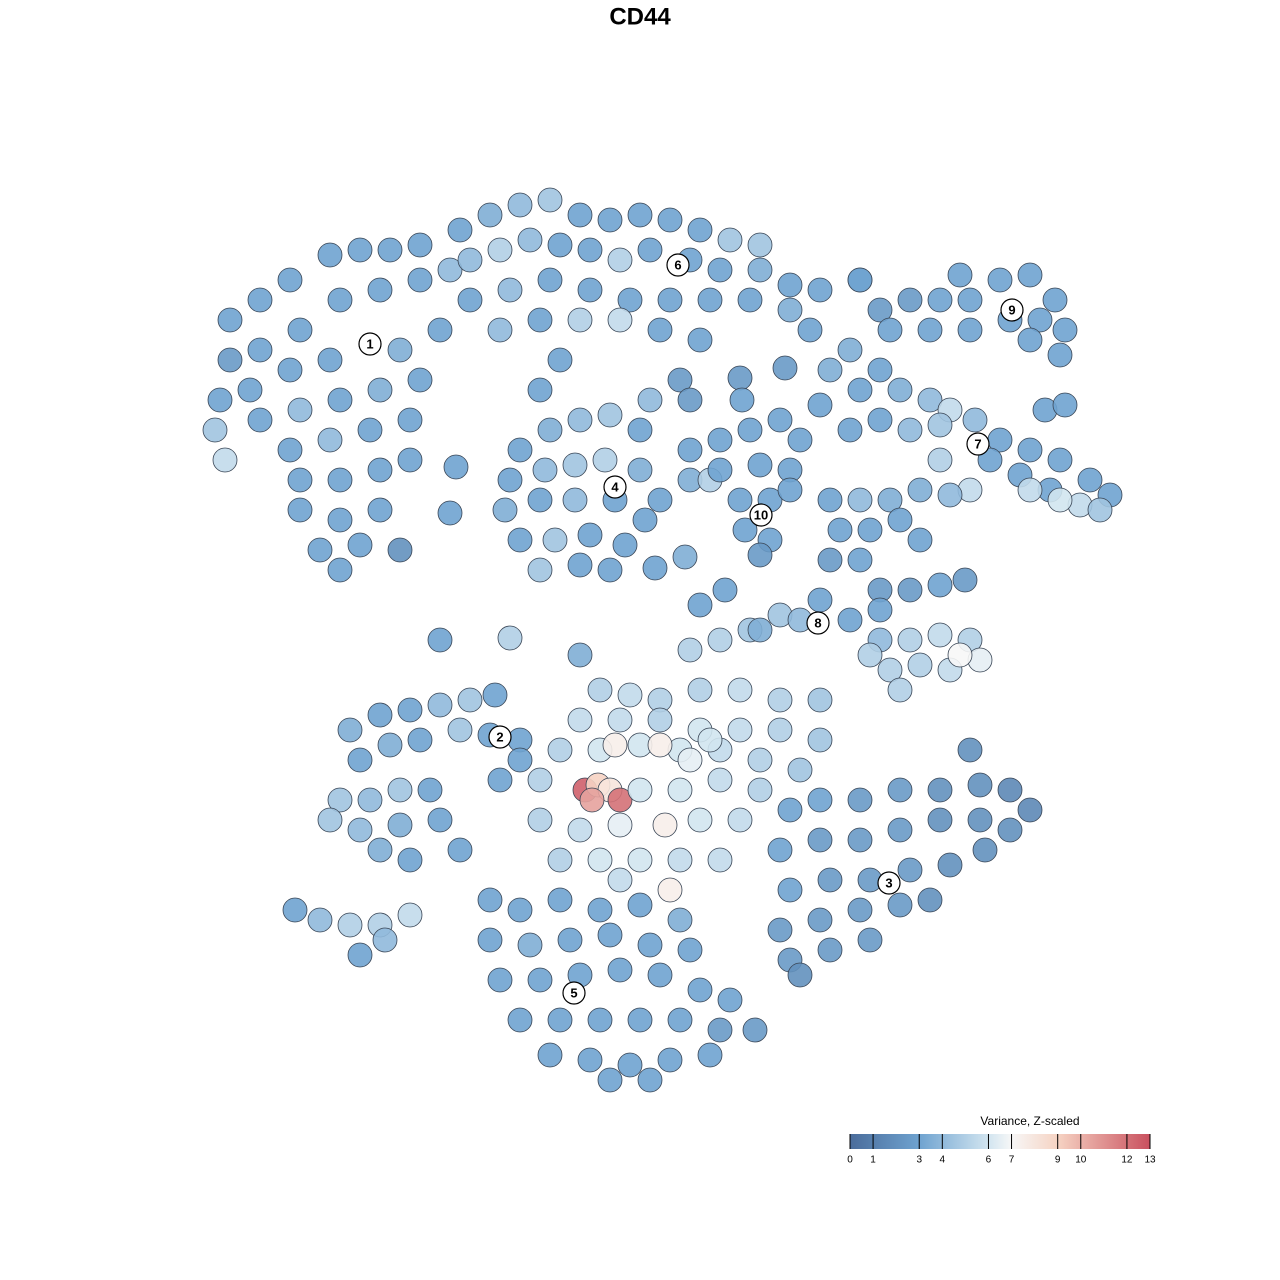 The width and height of the screenshot is (1280, 1280). What do you see at coordinates (499, 736) in the screenshot?
I see `cluster-label: 2` at bounding box center [499, 736].